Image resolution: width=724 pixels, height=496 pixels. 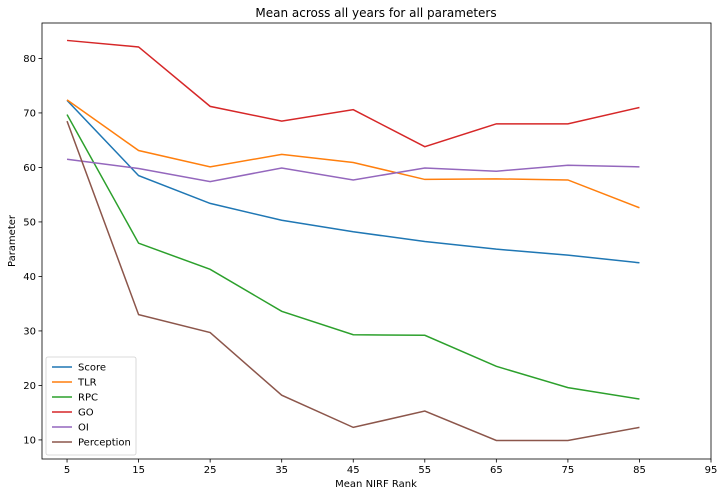 What do you see at coordinates (29, 59) in the screenshot?
I see `y-tick-label: 80` at bounding box center [29, 59].